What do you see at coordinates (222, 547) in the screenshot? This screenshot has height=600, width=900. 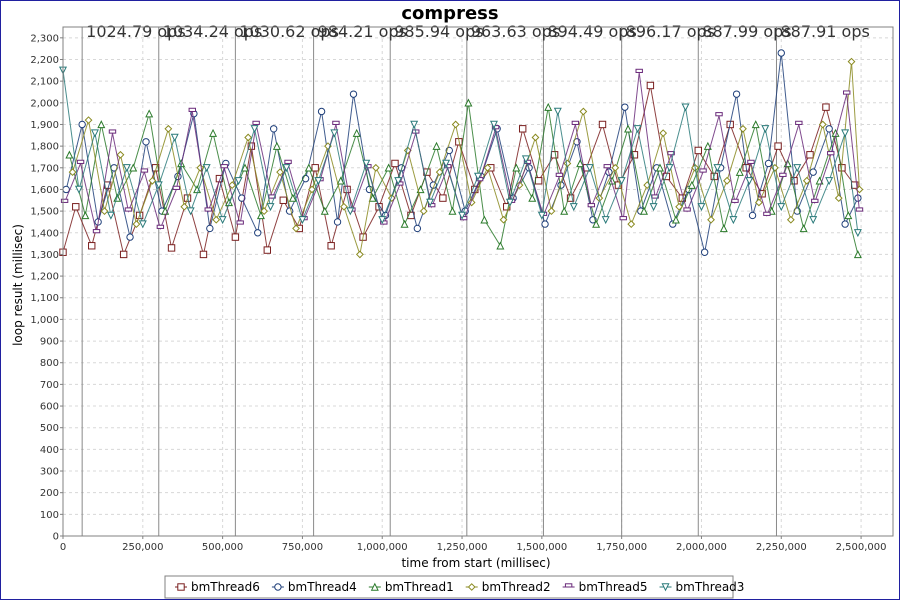 I see `x-tick-label: 500,000` at bounding box center [222, 547].